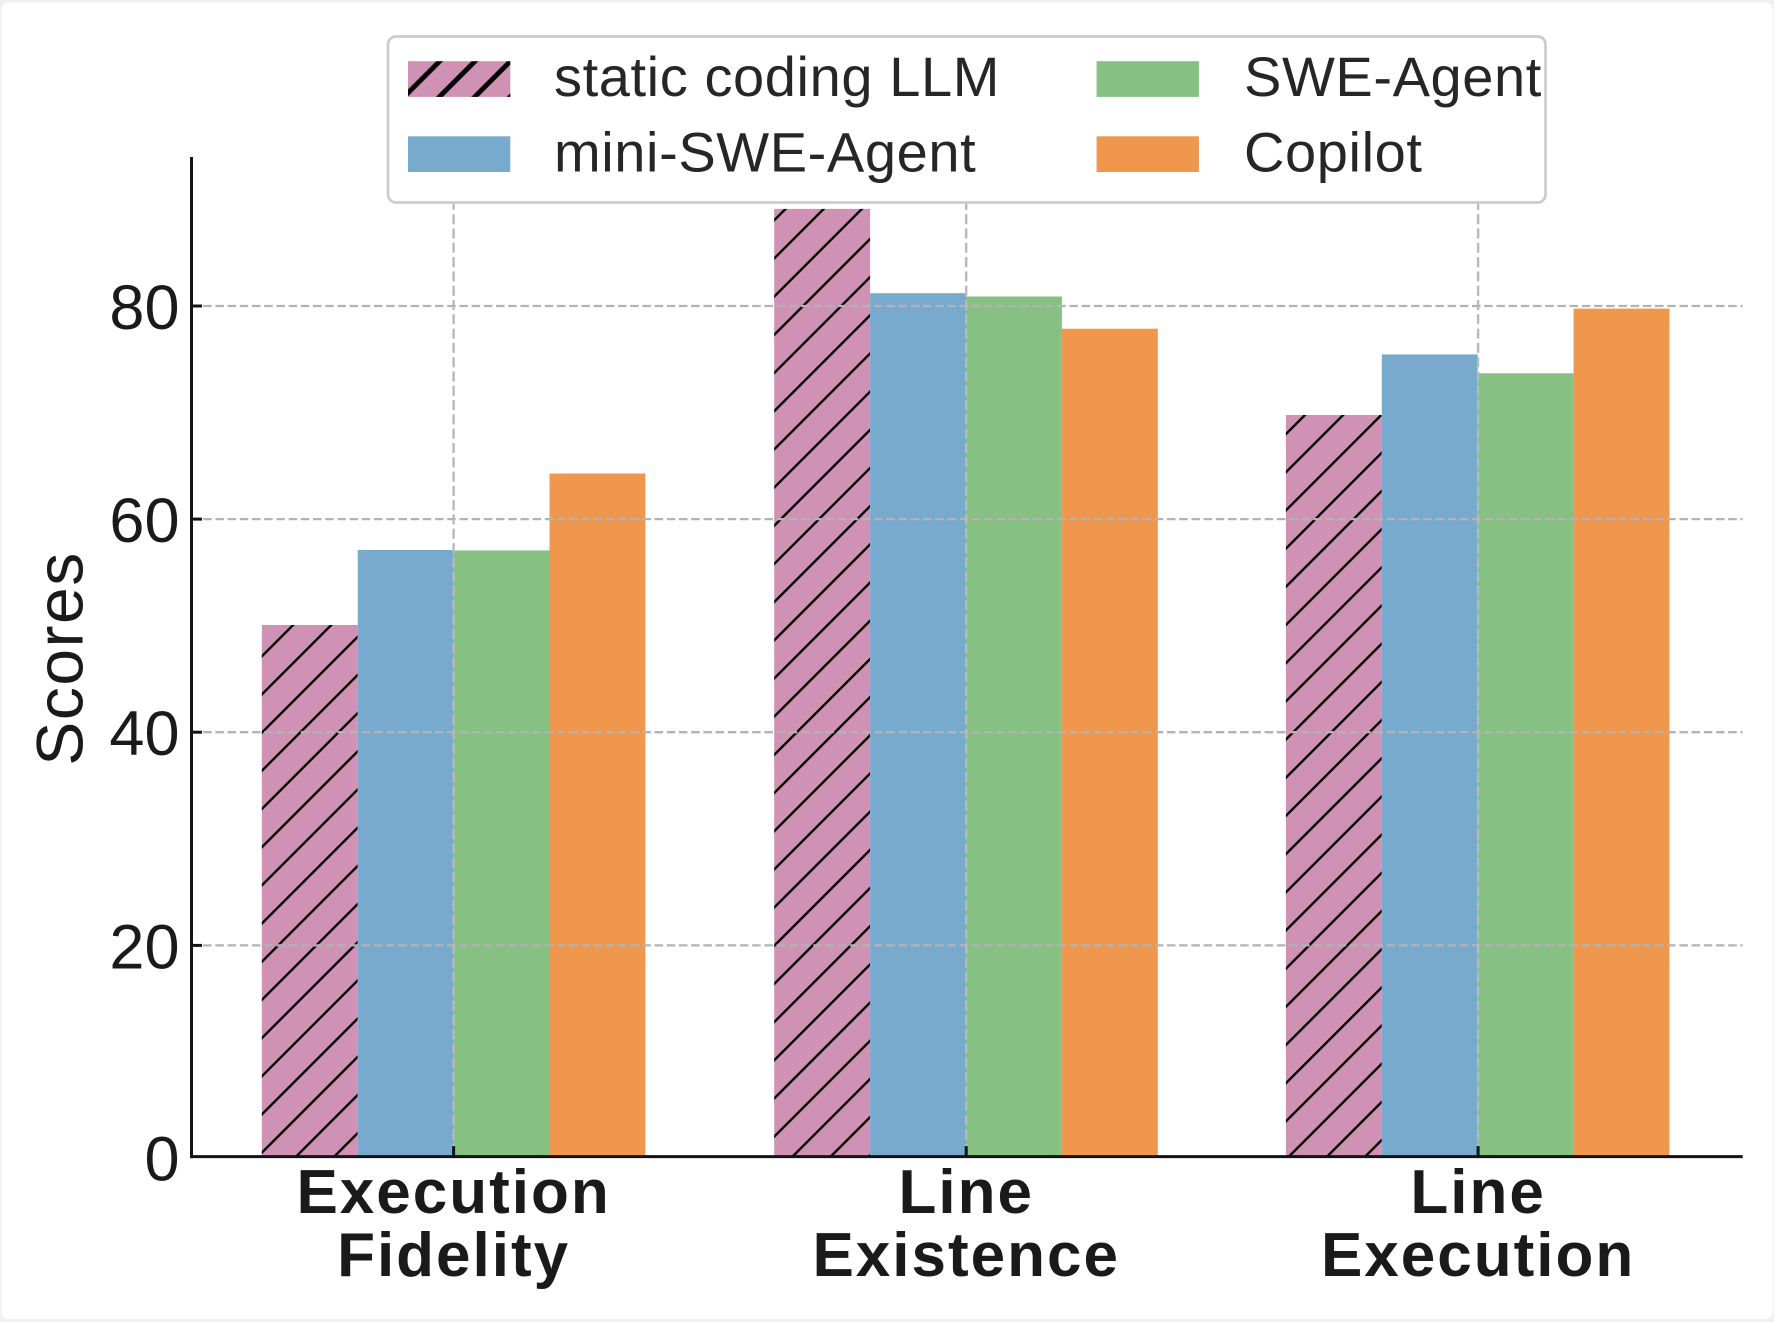 The height and width of the screenshot is (1322, 1774). Describe the element at coordinates (1333, 152) in the screenshot. I see `svg-text: Copilot` at that location.